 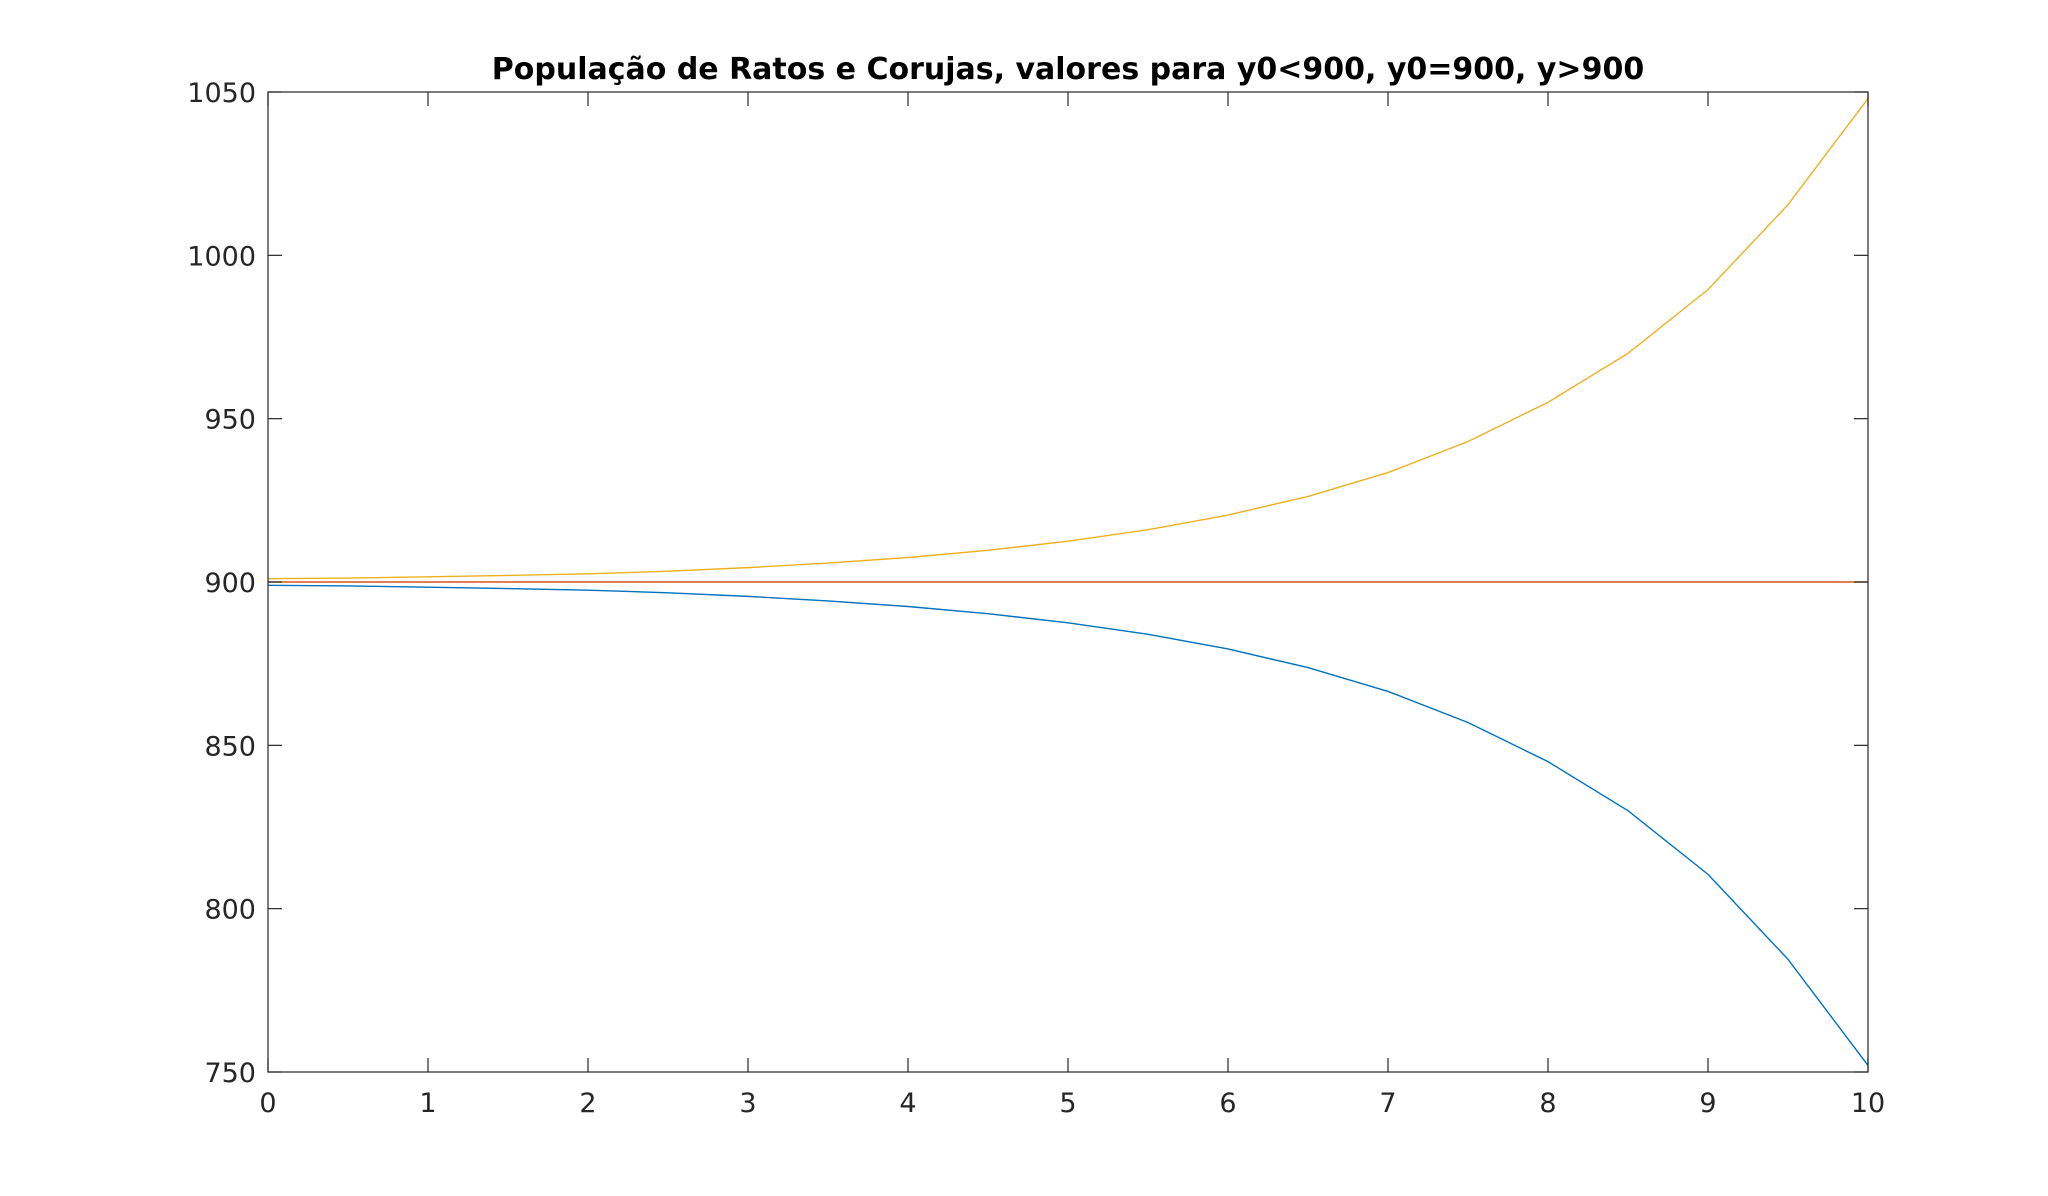 I want to click on x-tick-label: 2, so click(x=587, y=1103).